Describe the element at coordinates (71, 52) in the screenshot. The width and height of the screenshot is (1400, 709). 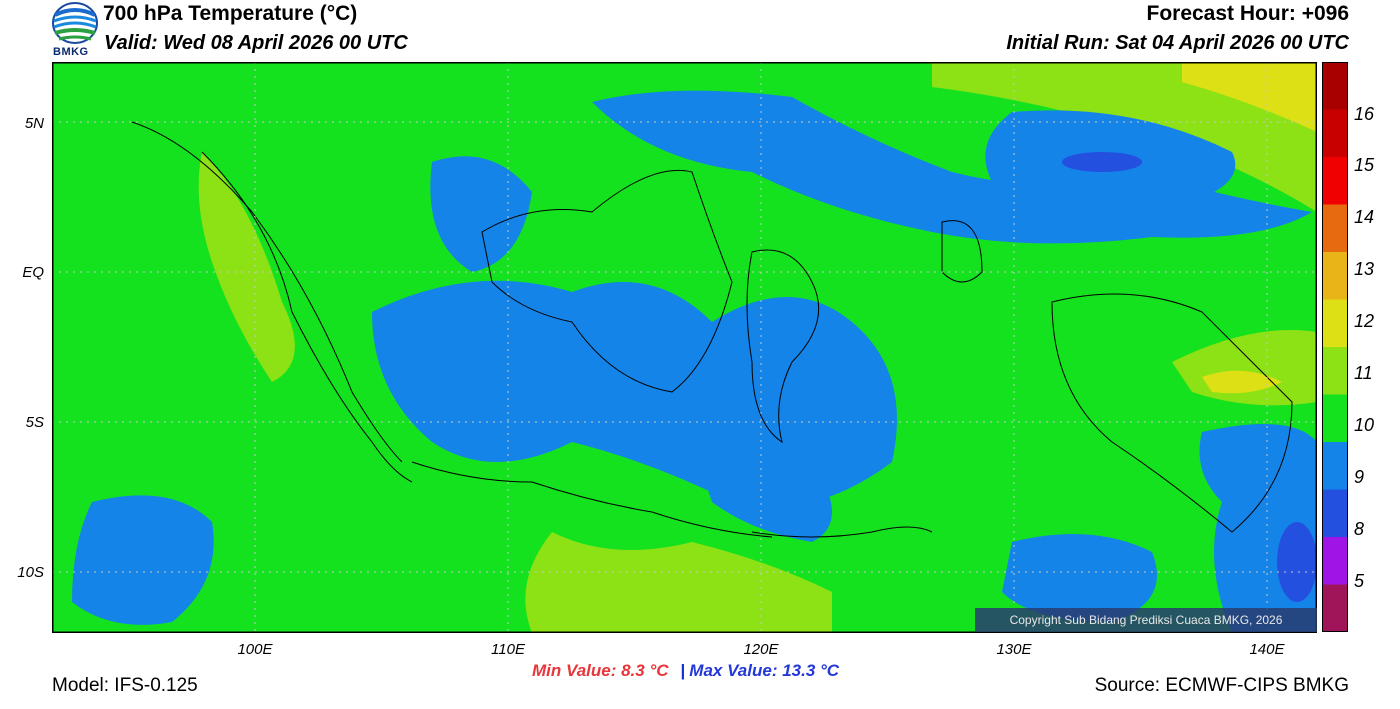
I see `logo-text: BMKG` at that location.